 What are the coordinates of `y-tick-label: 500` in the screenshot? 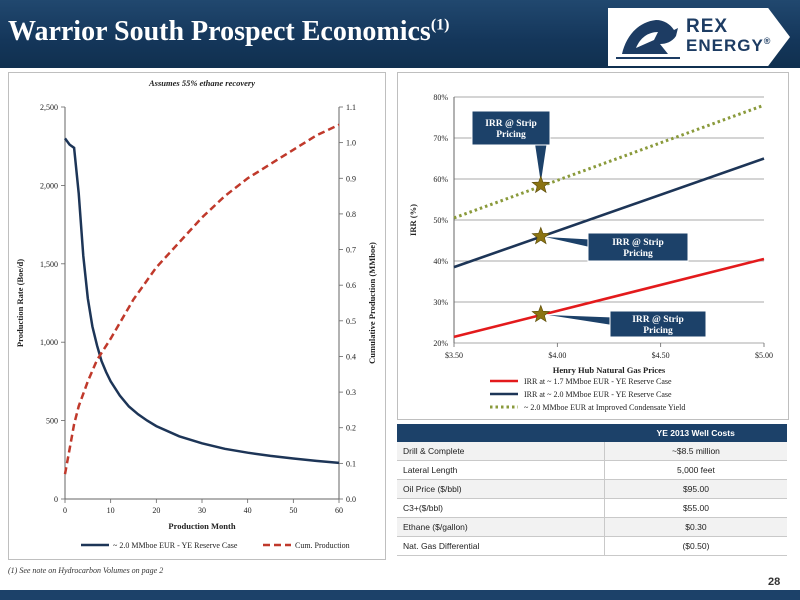 It's located at (52, 421).